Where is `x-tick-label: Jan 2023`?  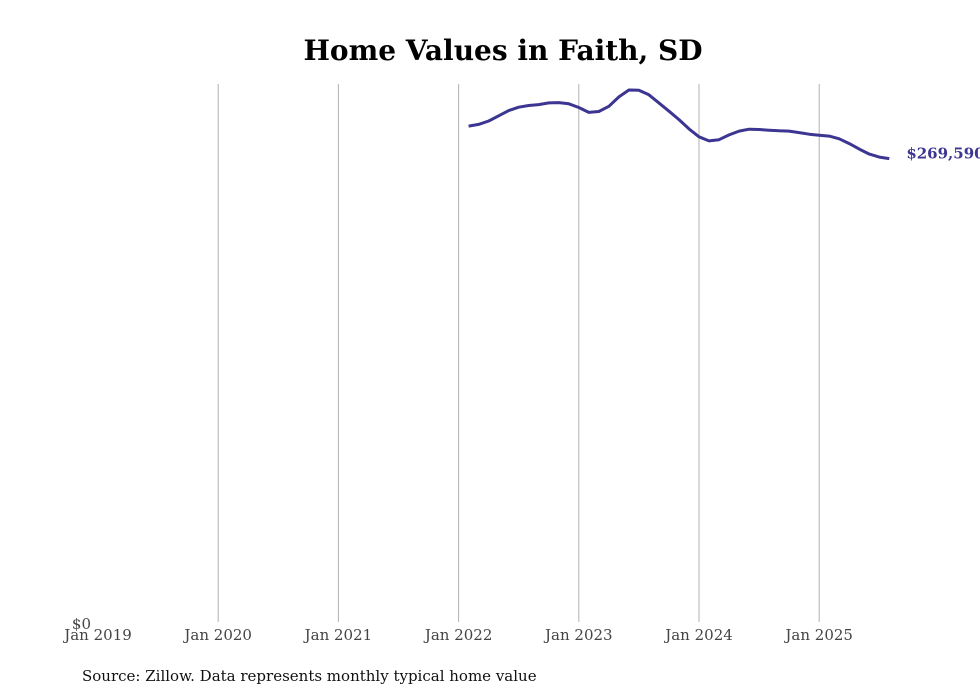
x-tick-label: Jan 2023 is located at coordinates (578, 635).